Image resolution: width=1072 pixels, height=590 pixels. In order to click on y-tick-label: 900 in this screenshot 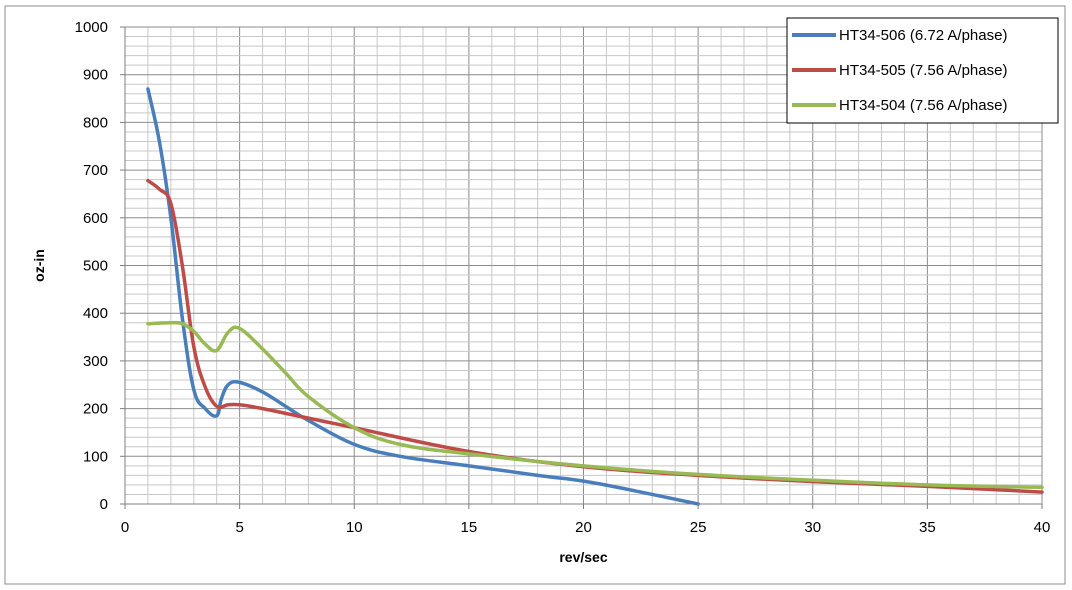, I will do `click(95, 75)`.